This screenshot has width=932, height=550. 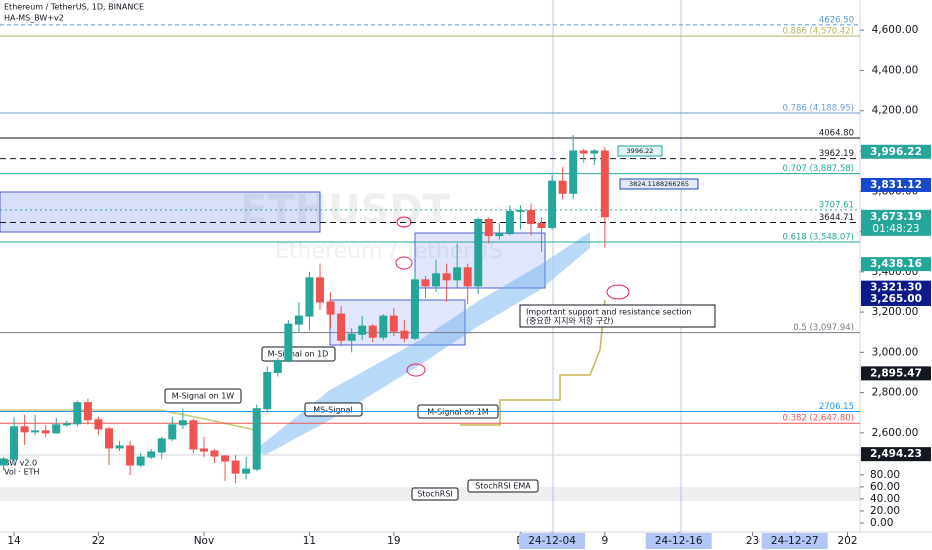 I want to click on symbol: Ethereum / TetherUS, 1D, BINANCE, so click(x=74, y=7).